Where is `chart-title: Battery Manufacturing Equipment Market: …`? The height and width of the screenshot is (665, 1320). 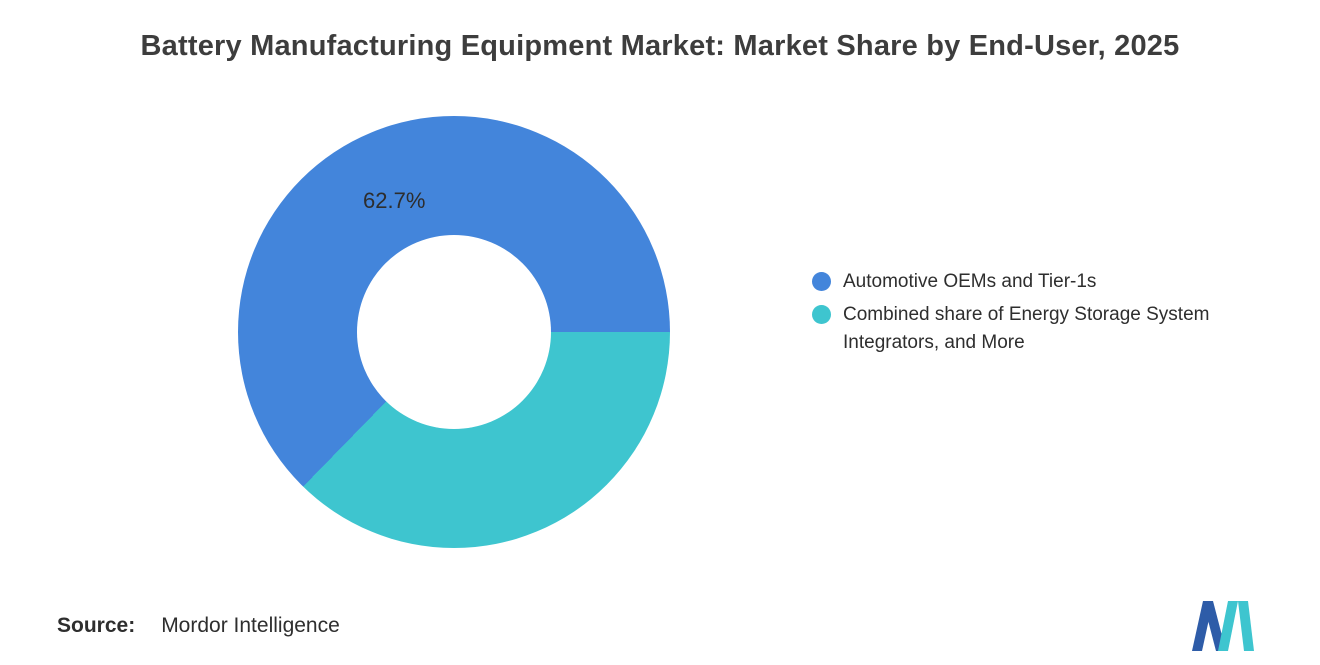
chart-title: Battery Manufacturing Equipment Market: … is located at coordinates (660, 46).